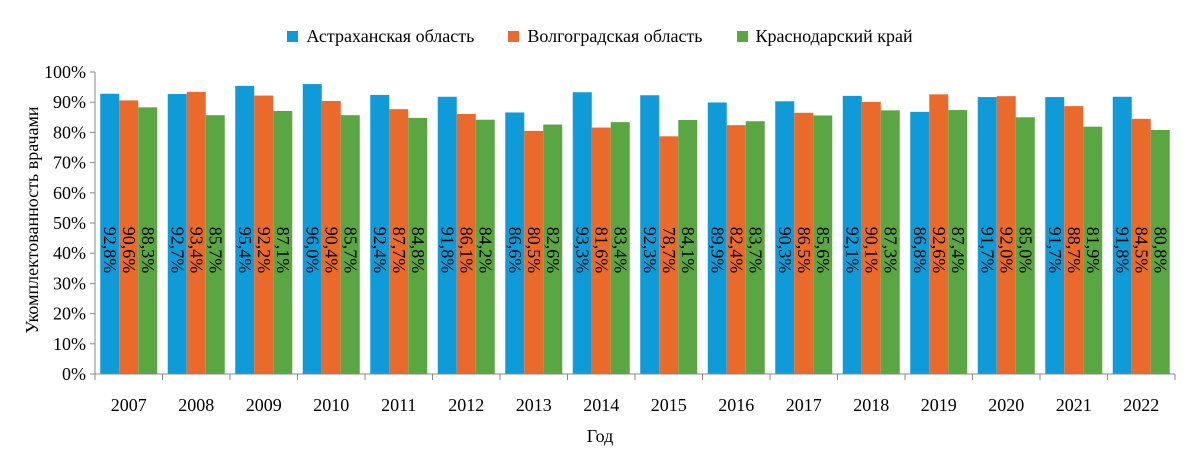  I want to click on data-label-2019-series-0: 86,8%, so click(920, 250).